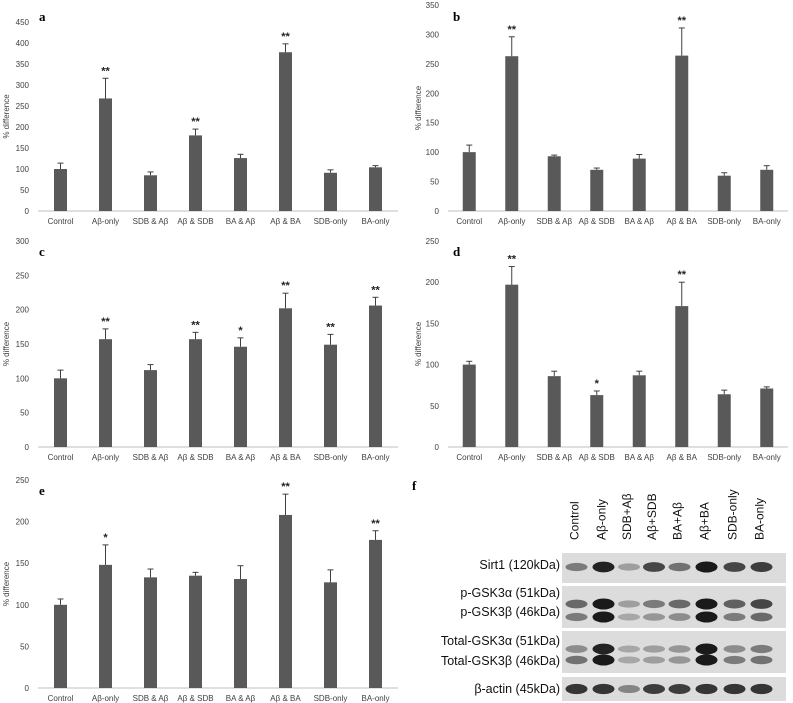  Describe the element at coordinates (760, 519) in the screenshot. I see `lane-label: BA-only` at that location.